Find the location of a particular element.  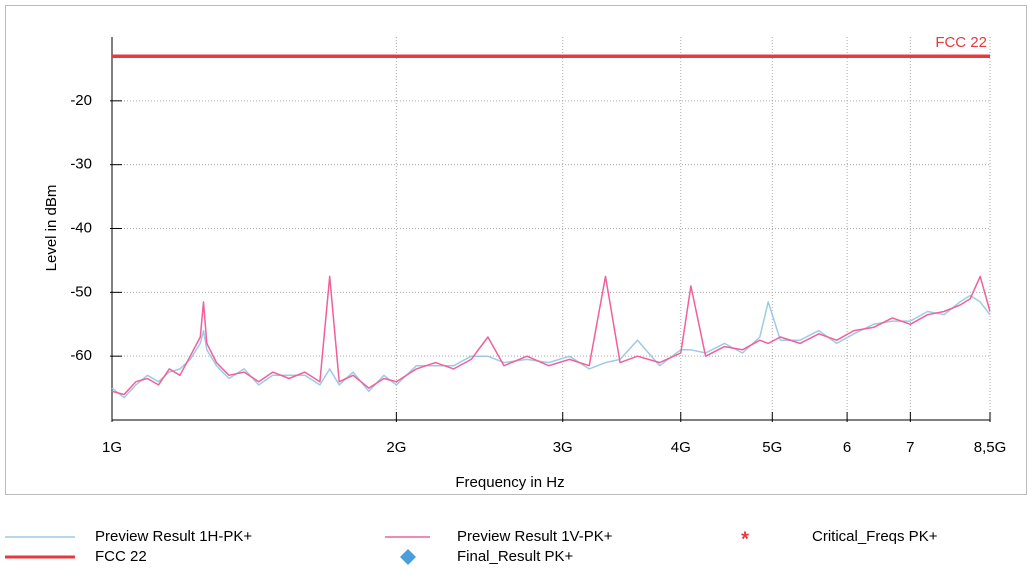

x-tick-label: 3G is located at coordinates (563, 447).